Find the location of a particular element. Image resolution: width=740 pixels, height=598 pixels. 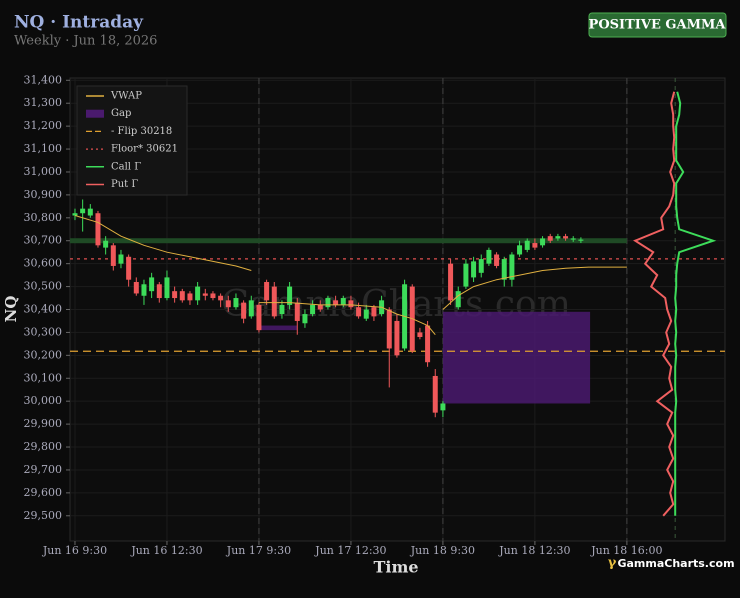

y-tick-label: 30,500 is located at coordinates (43, 286).